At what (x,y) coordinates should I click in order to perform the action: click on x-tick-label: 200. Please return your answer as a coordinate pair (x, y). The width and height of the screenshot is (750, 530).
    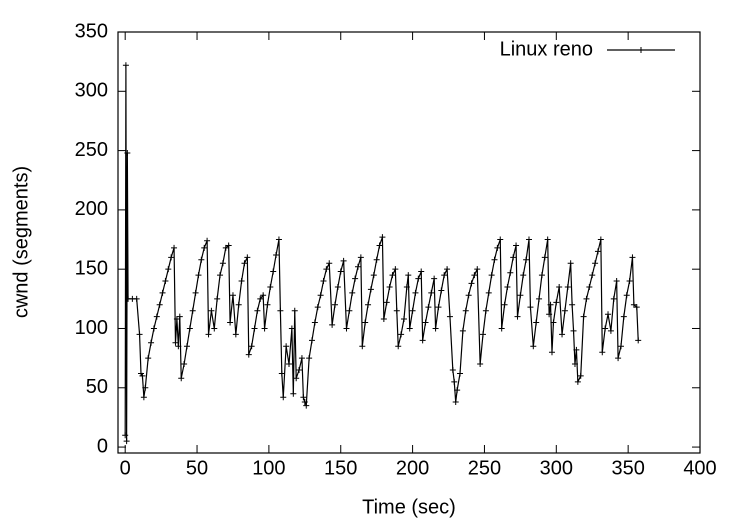
    Looking at the image, I should click on (412, 468).